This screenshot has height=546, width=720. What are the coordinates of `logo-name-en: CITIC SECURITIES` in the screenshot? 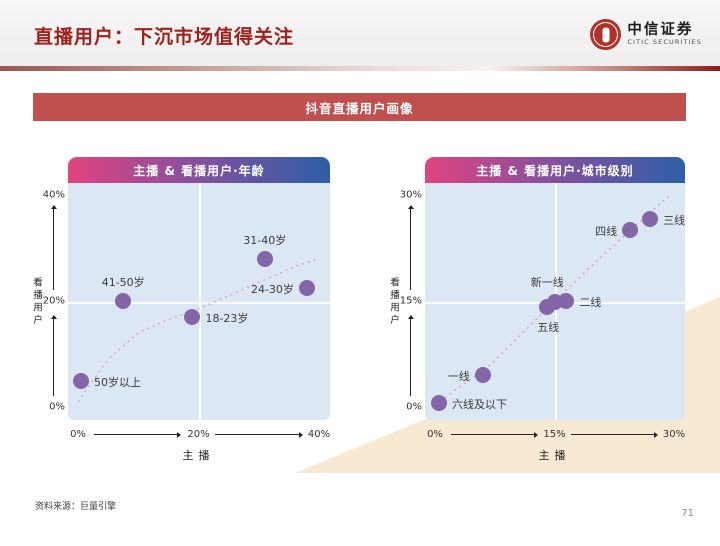 It's located at (664, 42).